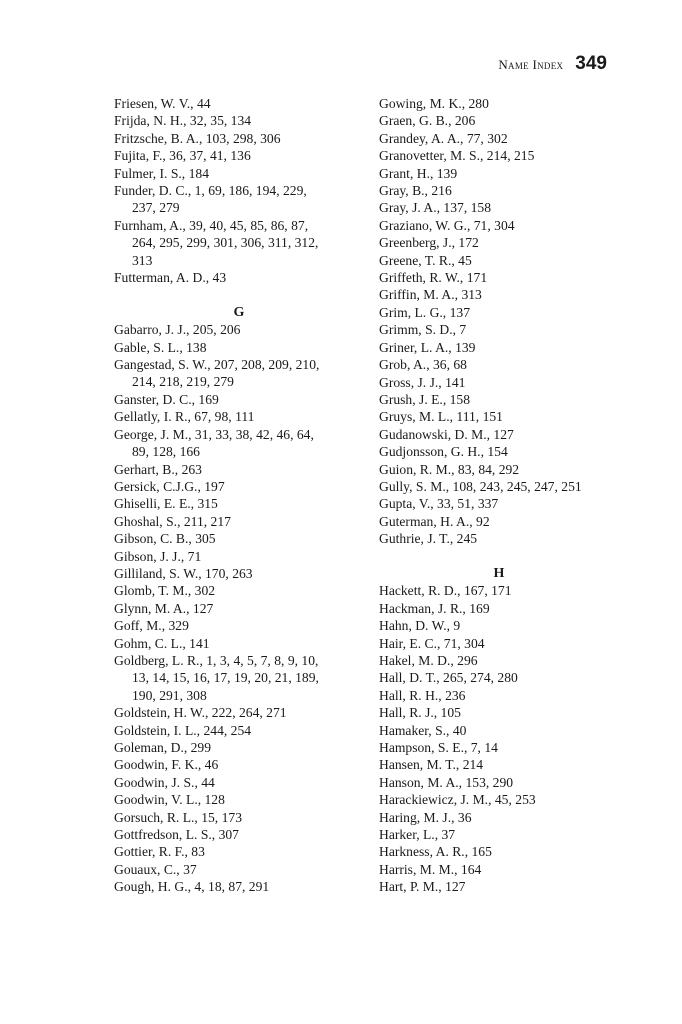  I want to click on index-entry-continuation: 89, 128, 166, so click(166, 452).